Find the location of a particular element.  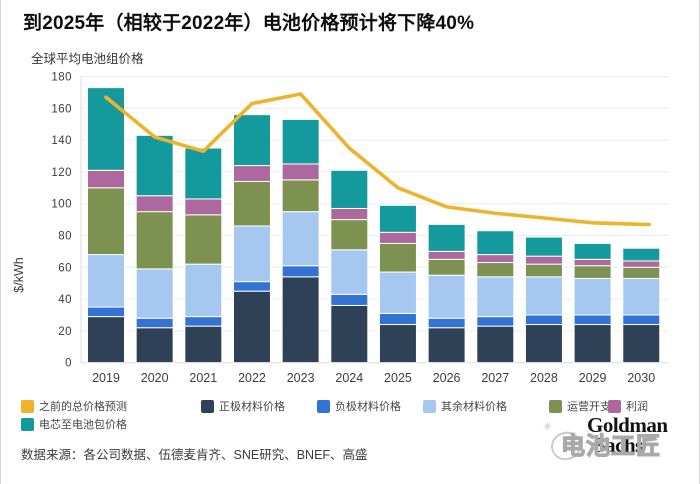

legend-item: 利润 is located at coordinates (628, 406).